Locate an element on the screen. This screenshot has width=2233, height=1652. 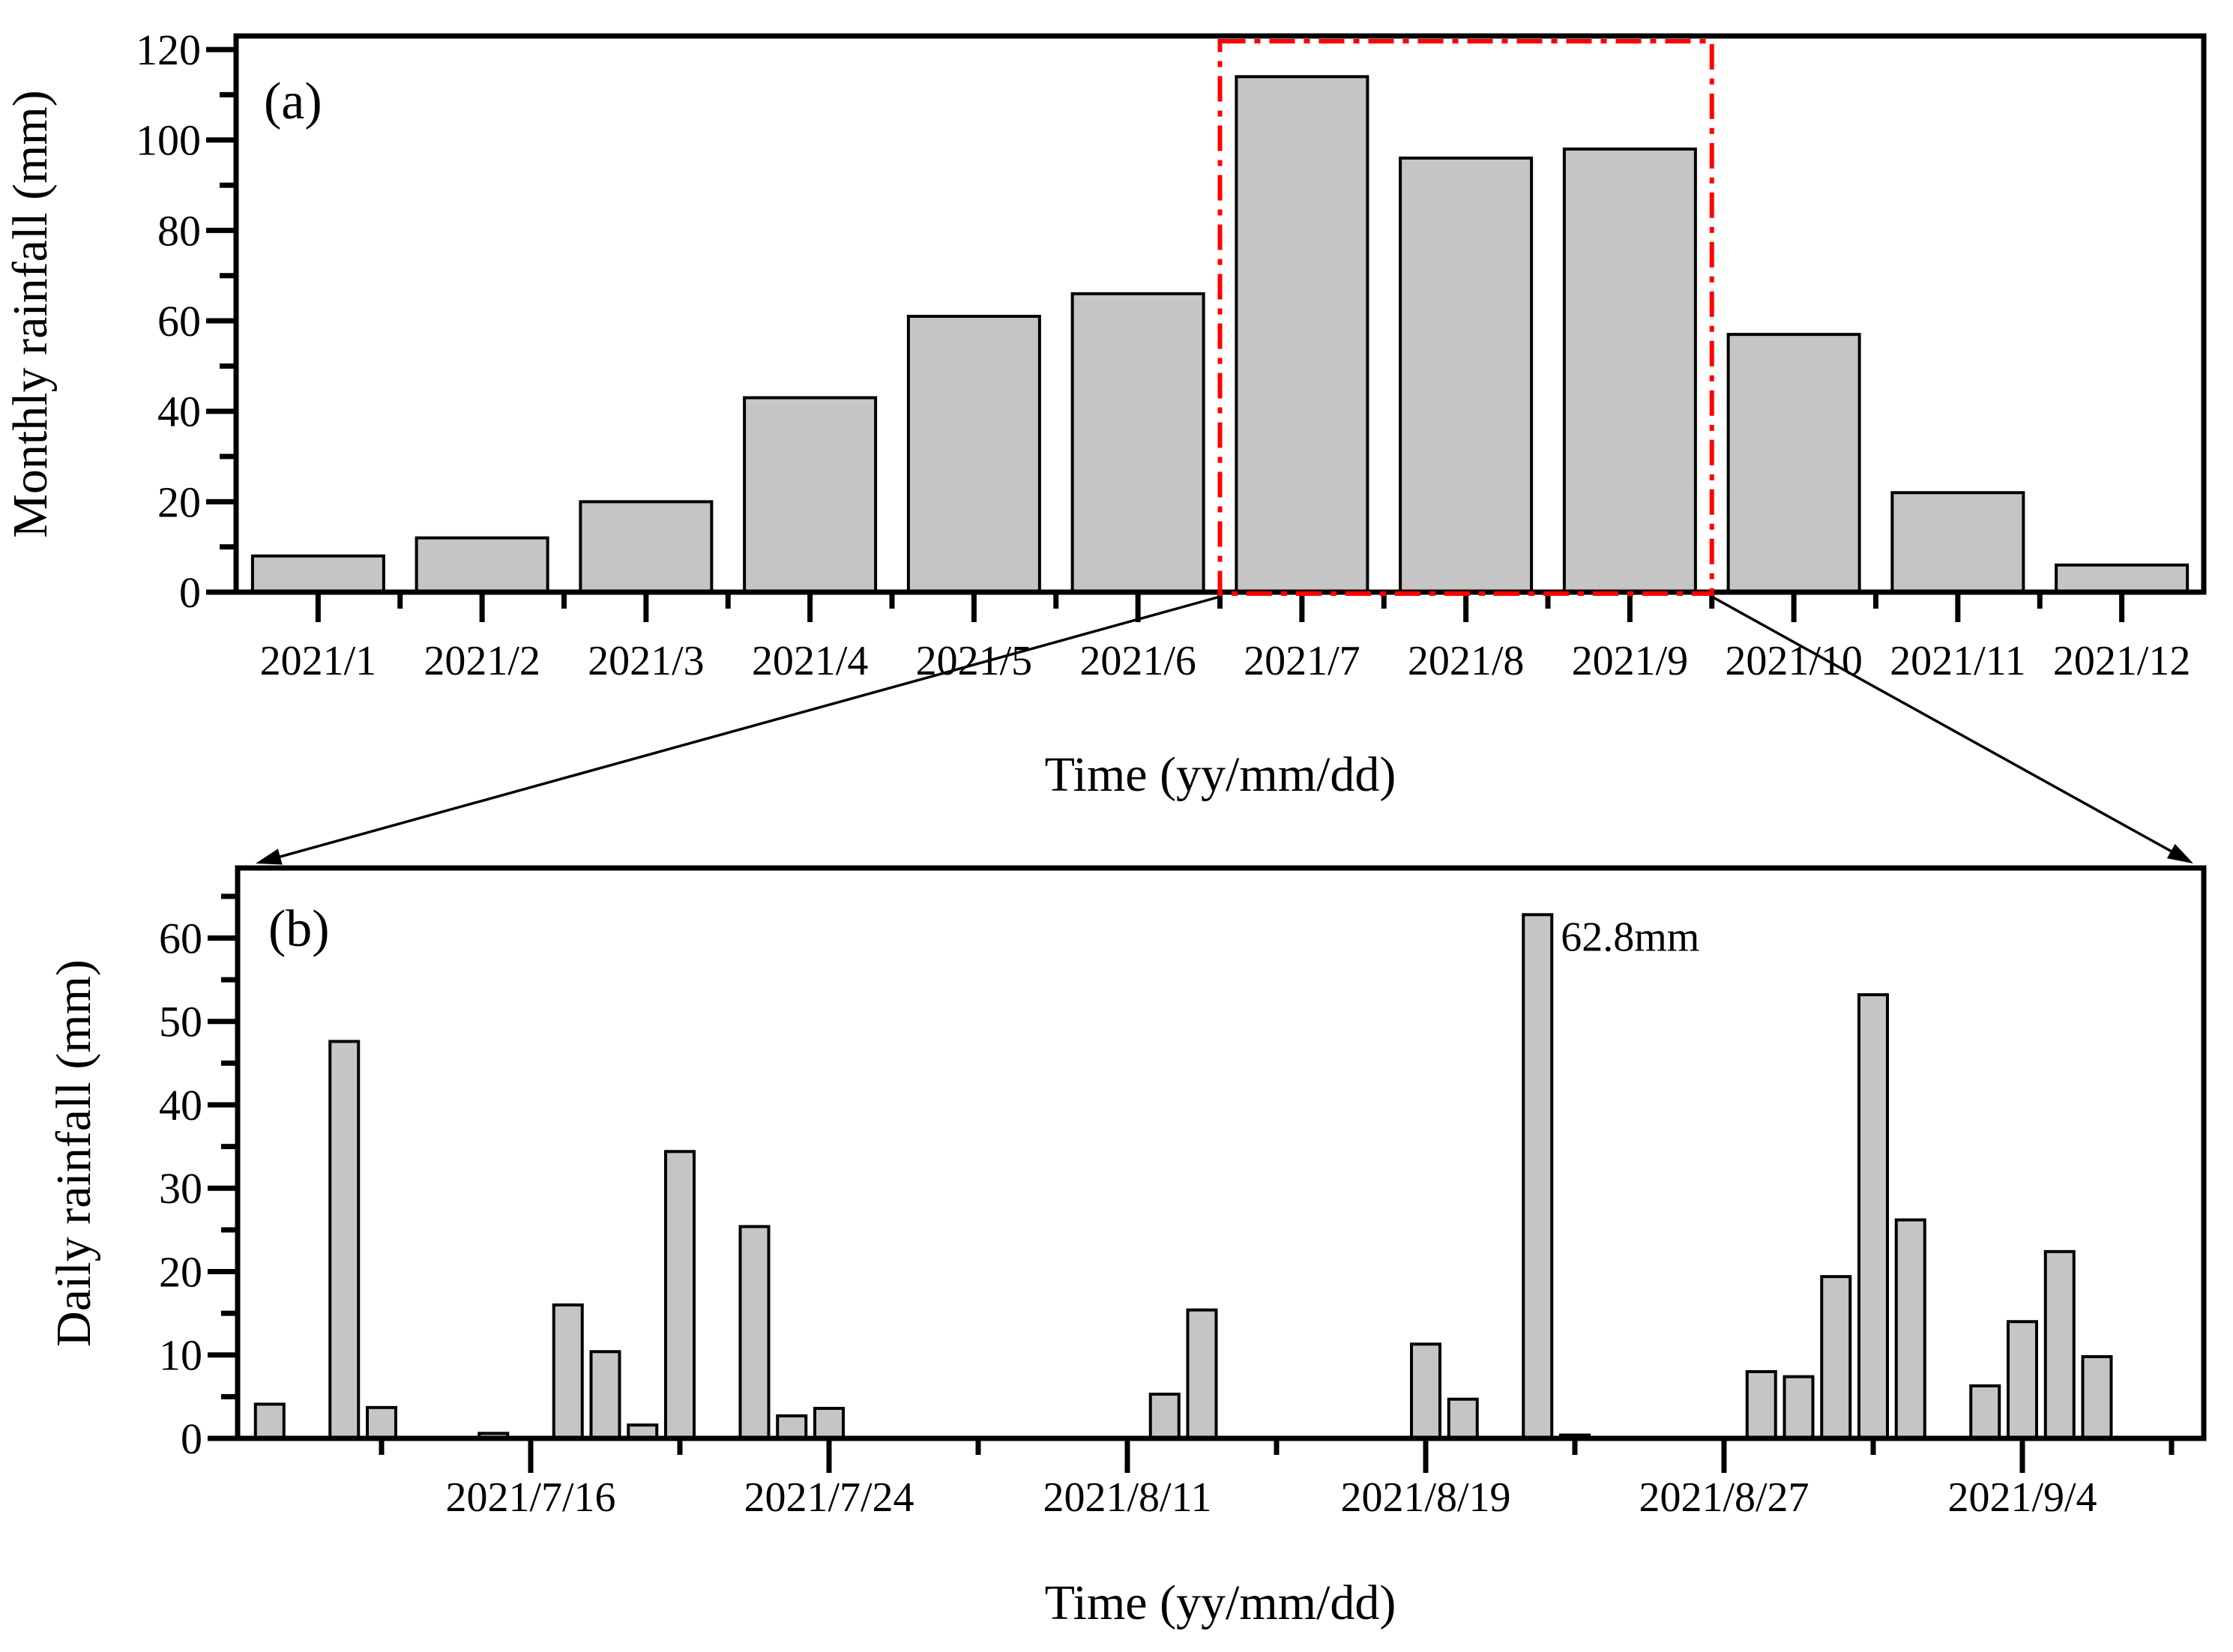
y-tick-label: 120 is located at coordinates (168, 49).